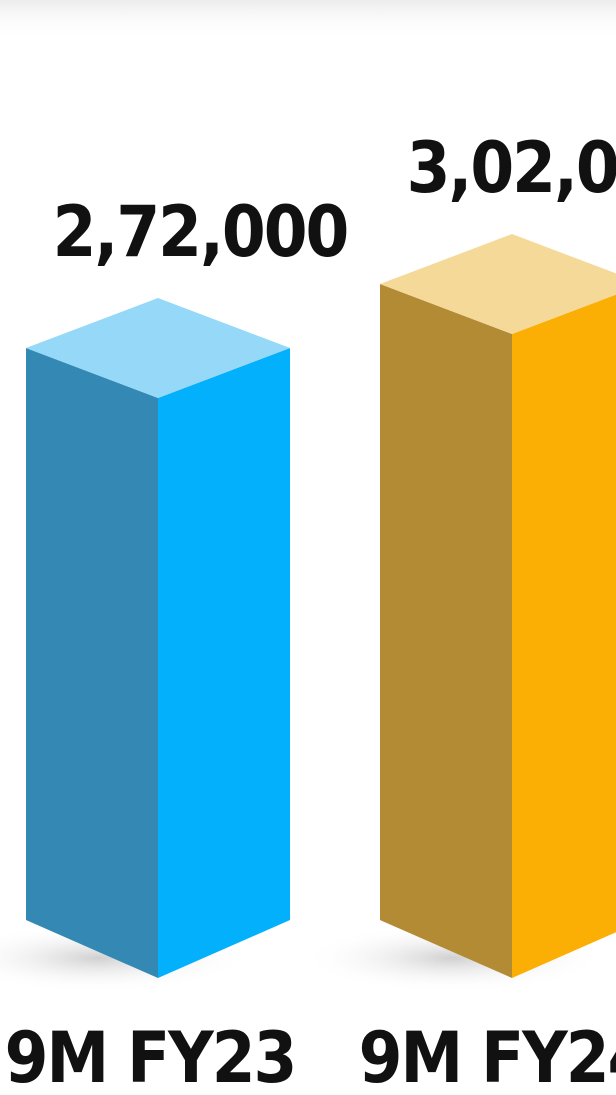  I want to click on top-shade, so click(308, 20).